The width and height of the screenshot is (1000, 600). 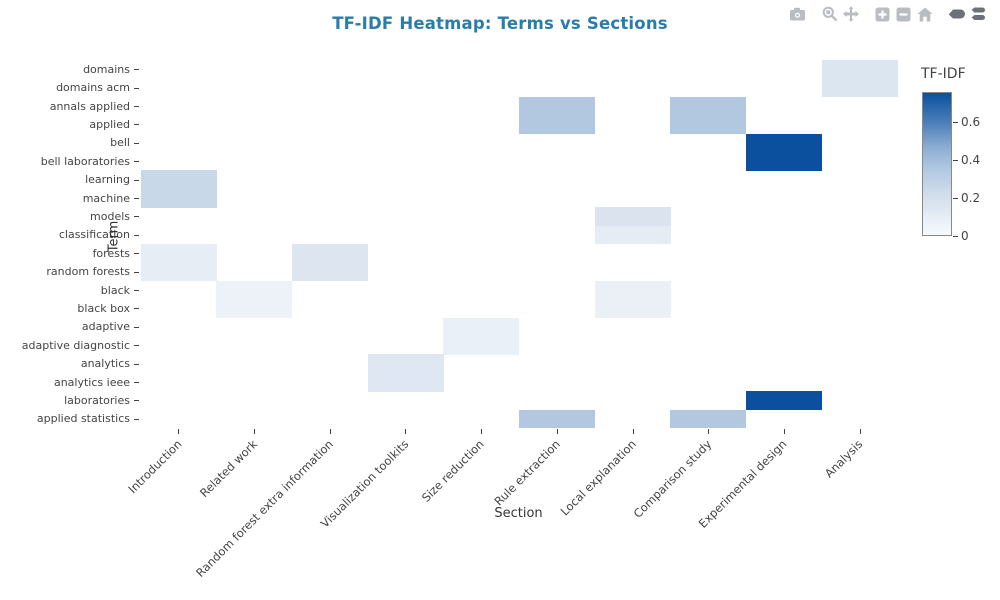 I want to click on colorbar-tick-label: 0, so click(x=965, y=236).